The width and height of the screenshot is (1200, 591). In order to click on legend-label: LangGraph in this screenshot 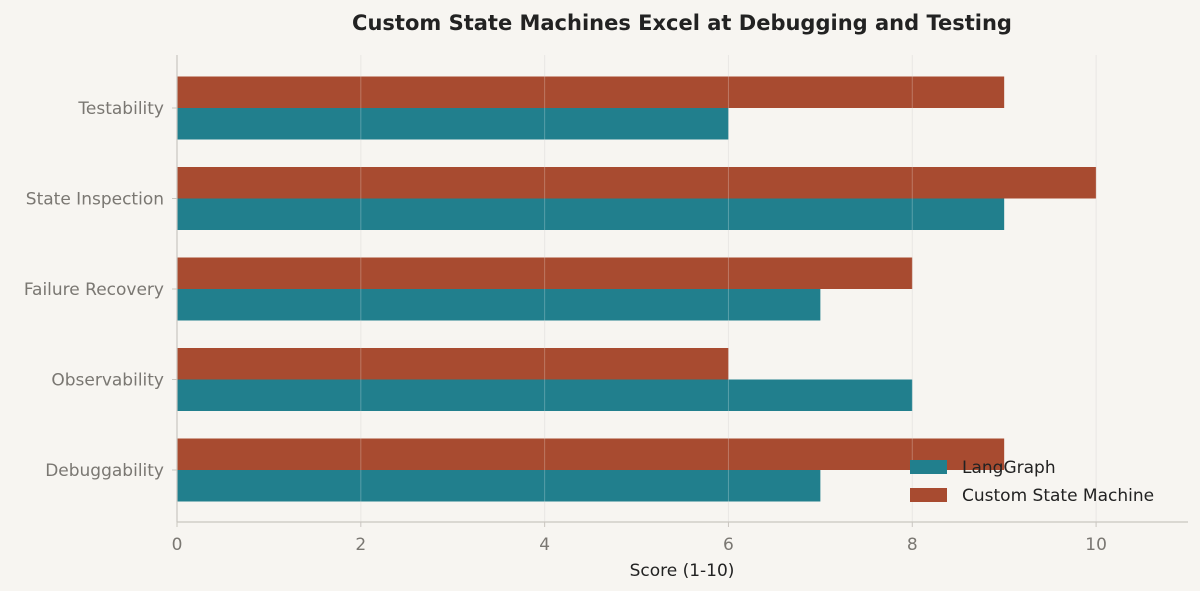, I will do `click(1009, 468)`.